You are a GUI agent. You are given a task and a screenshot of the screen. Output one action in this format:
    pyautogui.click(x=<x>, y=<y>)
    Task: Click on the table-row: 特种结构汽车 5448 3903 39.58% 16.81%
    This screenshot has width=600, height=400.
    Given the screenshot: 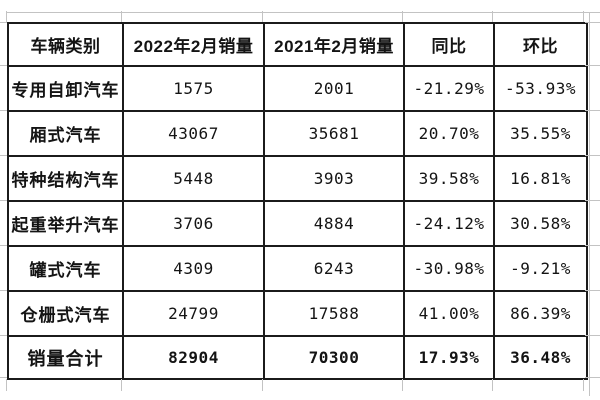 What is the action you would take?
    pyautogui.click(x=297, y=178)
    